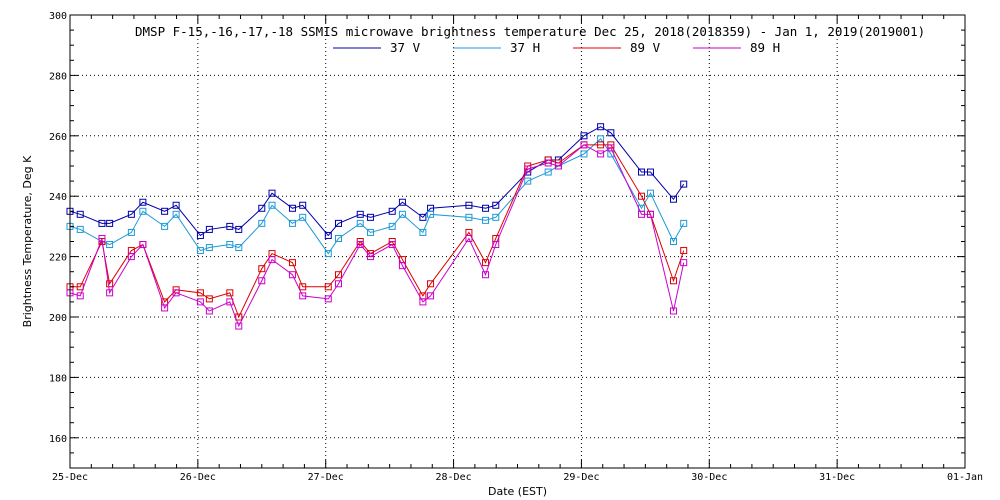 This screenshot has height=500, width=1000. What do you see at coordinates (58, 378) in the screenshot?
I see `y-tick-label: 180` at bounding box center [58, 378].